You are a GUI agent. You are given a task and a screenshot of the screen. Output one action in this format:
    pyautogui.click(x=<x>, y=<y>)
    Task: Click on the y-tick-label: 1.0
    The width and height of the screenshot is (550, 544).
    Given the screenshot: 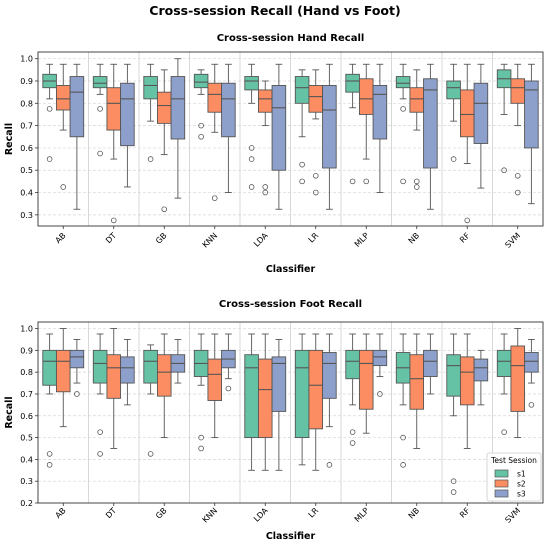 What is the action you would take?
    pyautogui.click(x=26, y=59)
    